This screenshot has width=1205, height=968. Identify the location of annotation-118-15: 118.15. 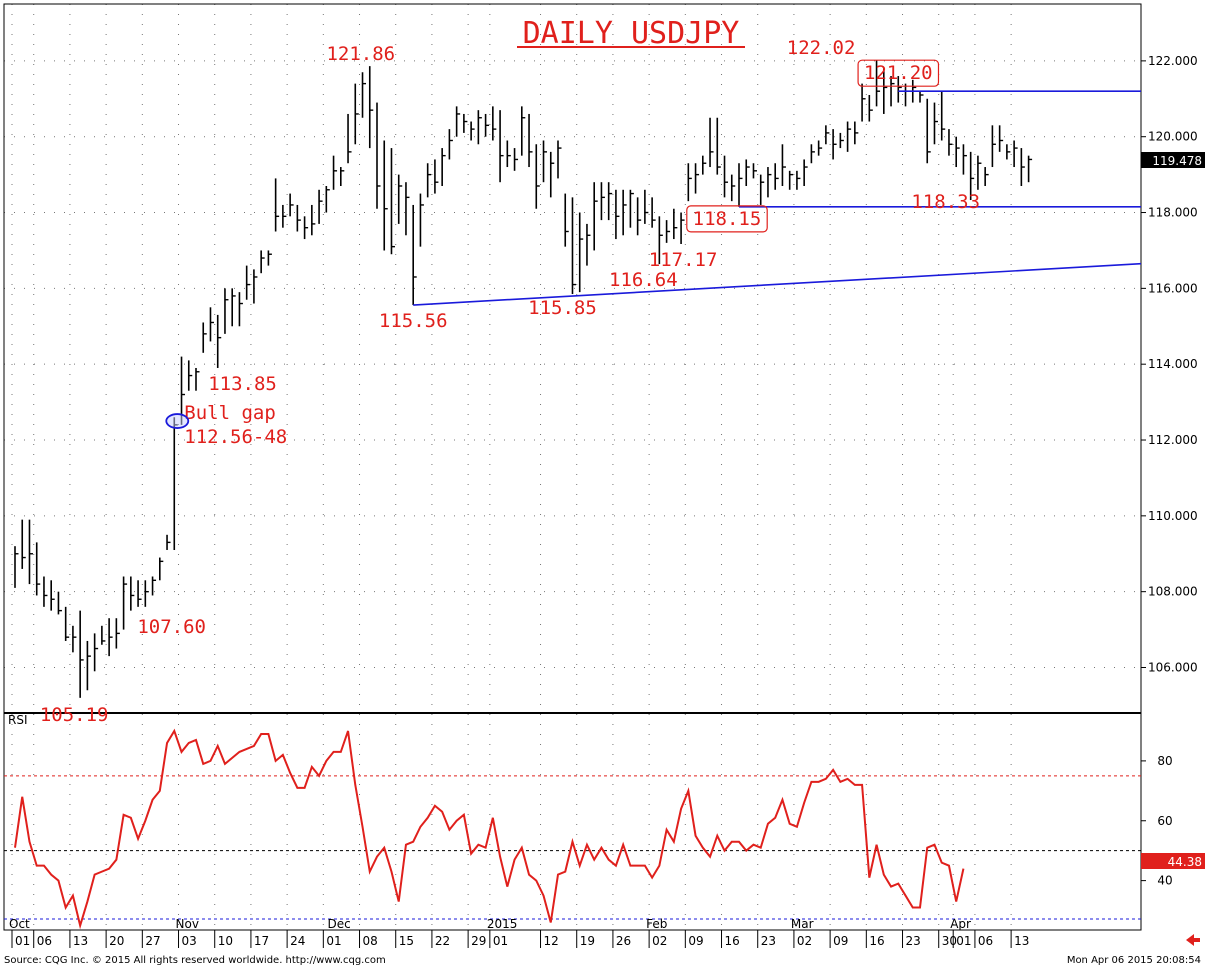
(727, 219).